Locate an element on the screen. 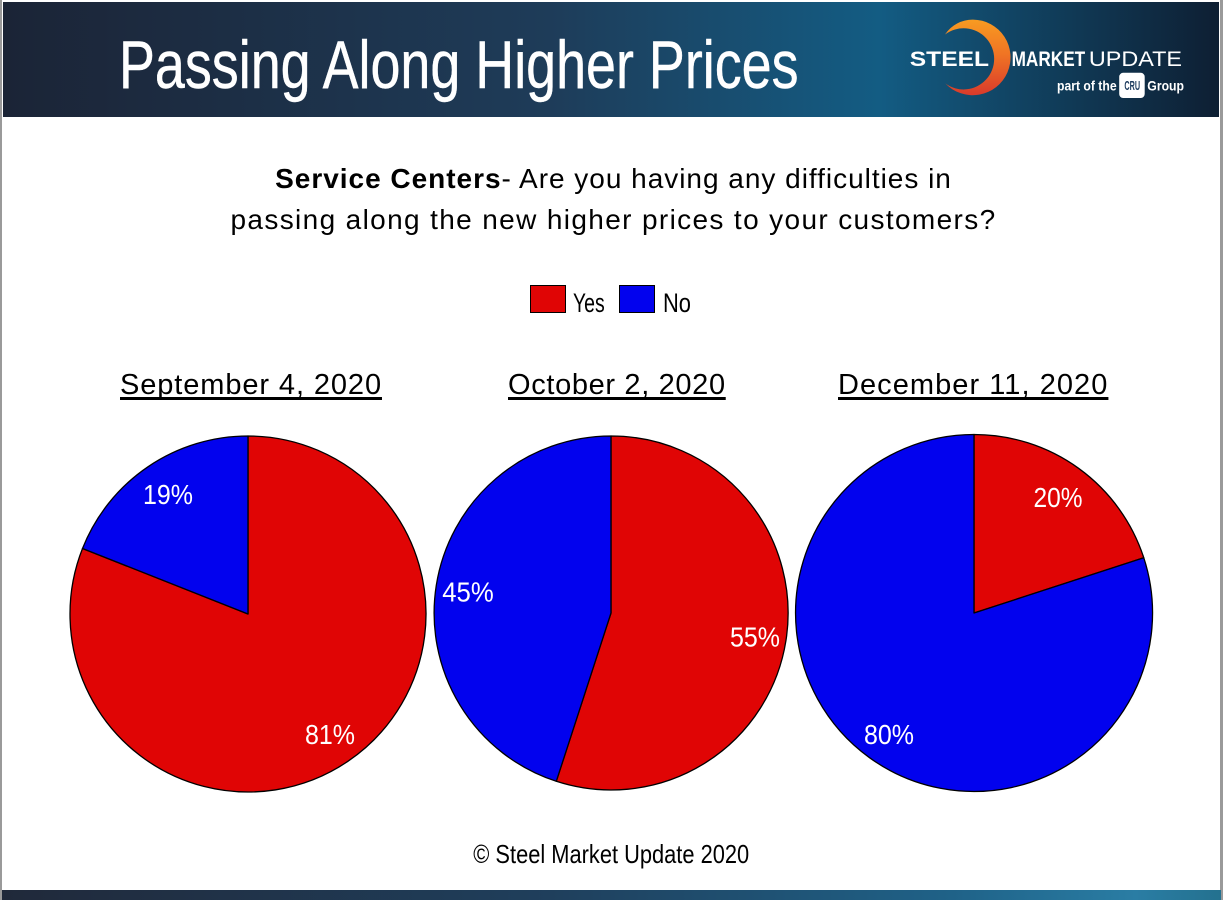 This screenshot has height=900, width=1223. svg-text: part of the is located at coordinates (1087, 85).